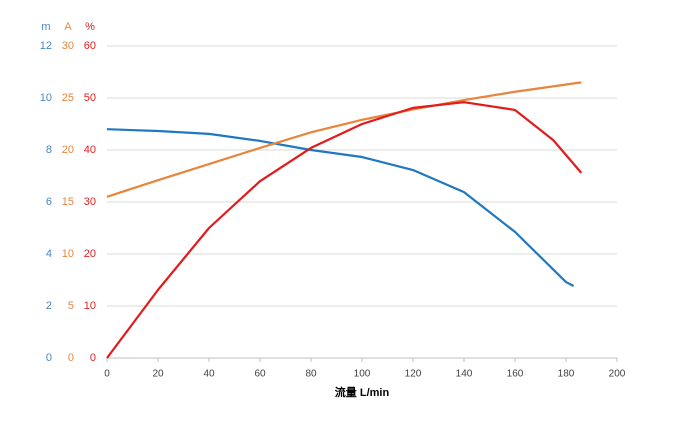  Describe the element at coordinates (362, 392) in the screenshot. I see `x-axis-title: 流量 L/min` at that location.